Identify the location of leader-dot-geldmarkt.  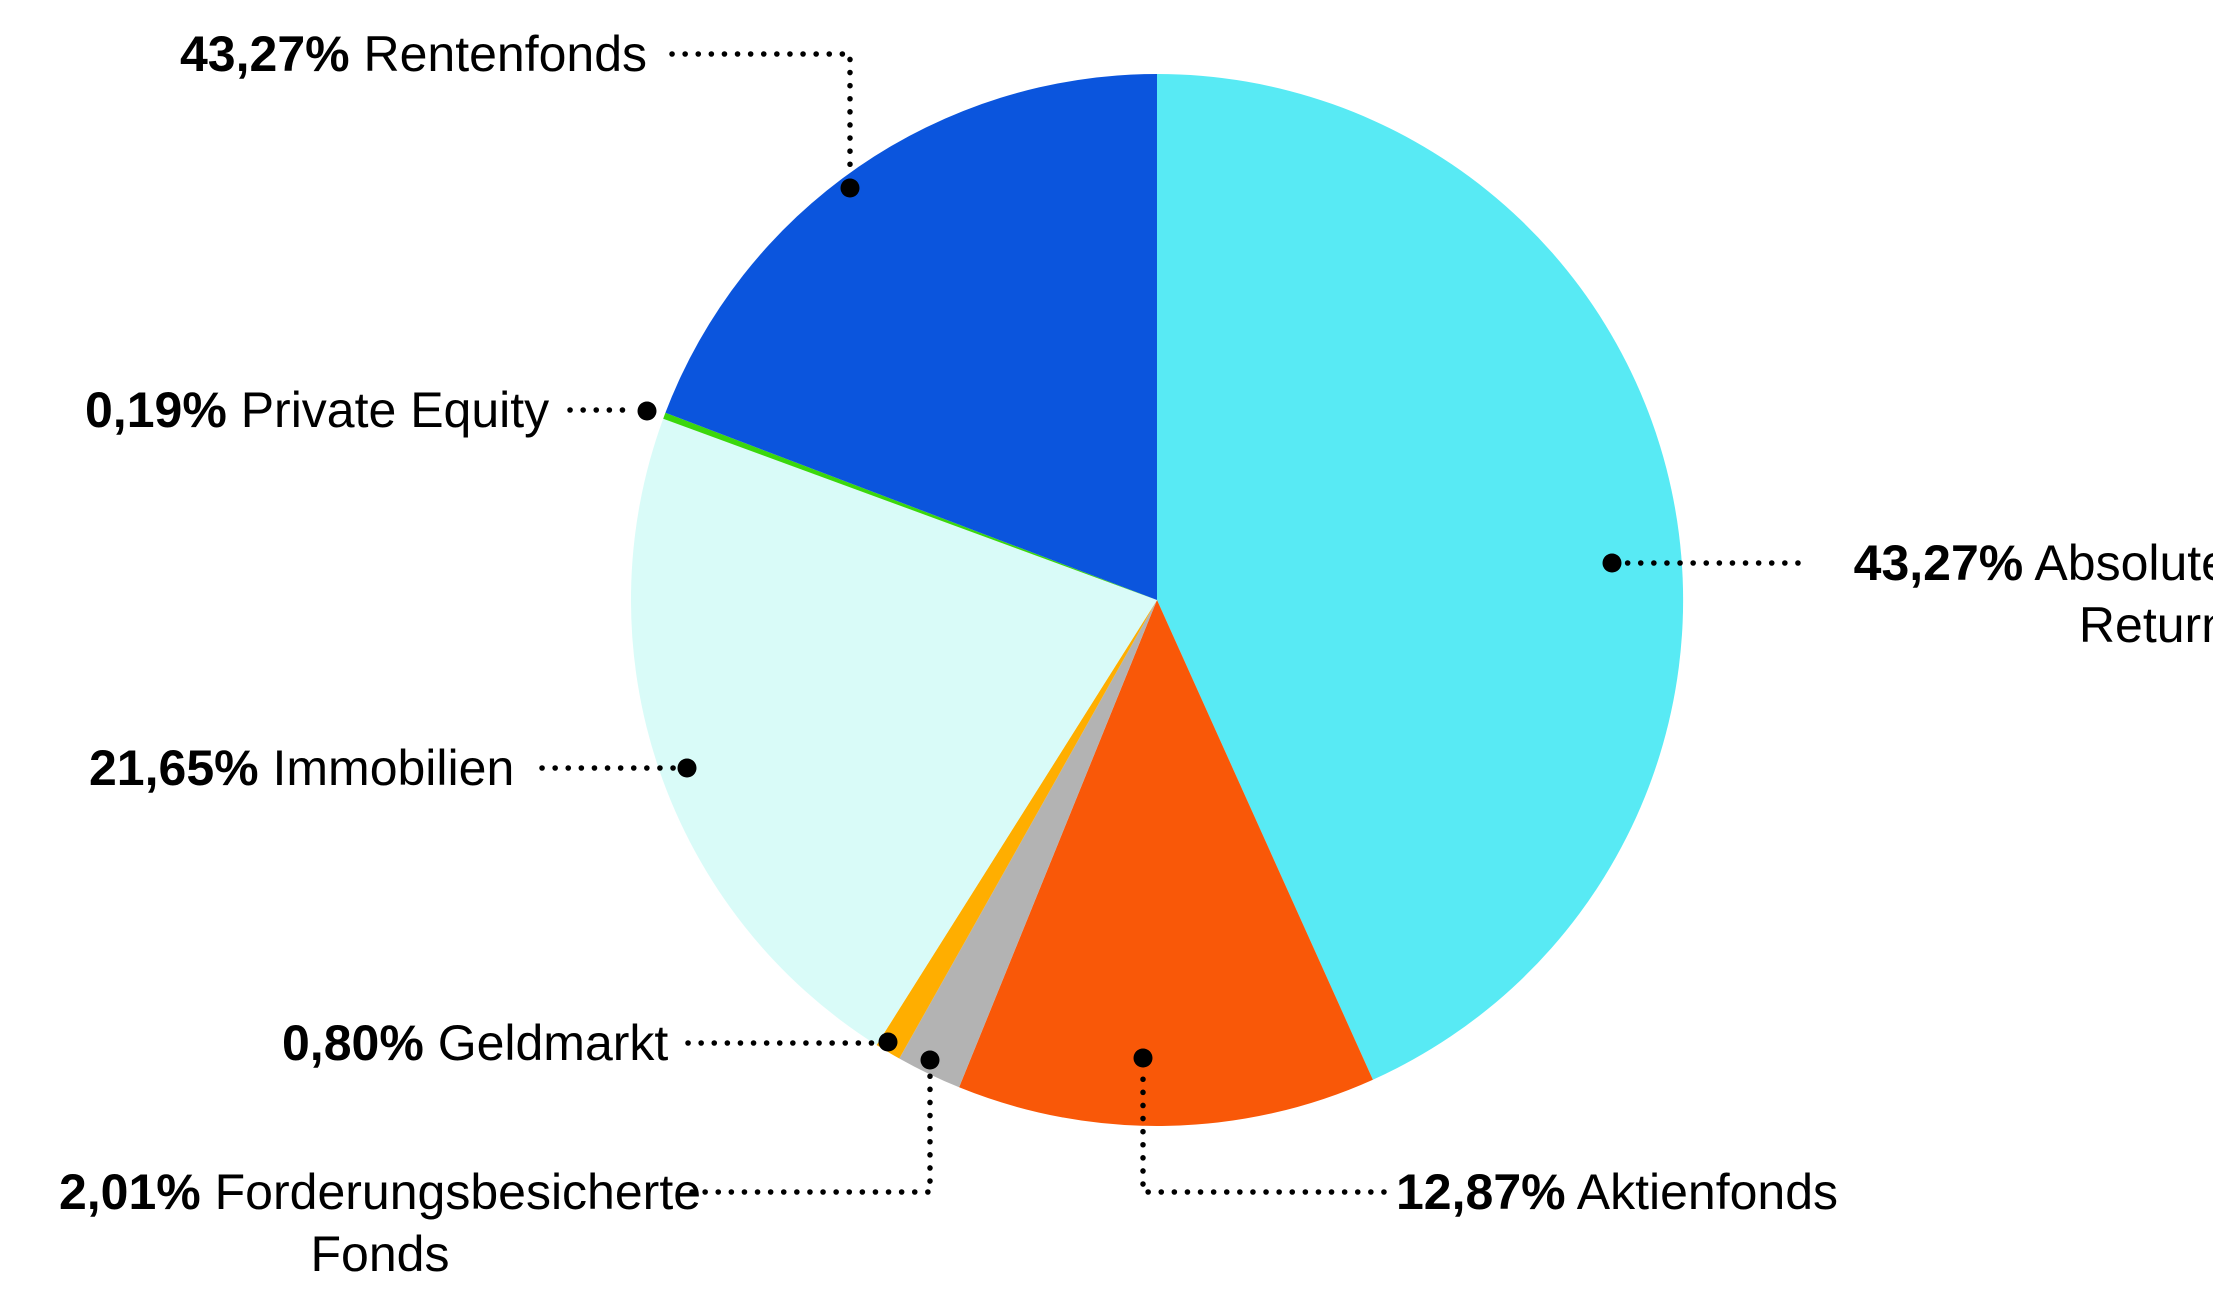
(888, 1042).